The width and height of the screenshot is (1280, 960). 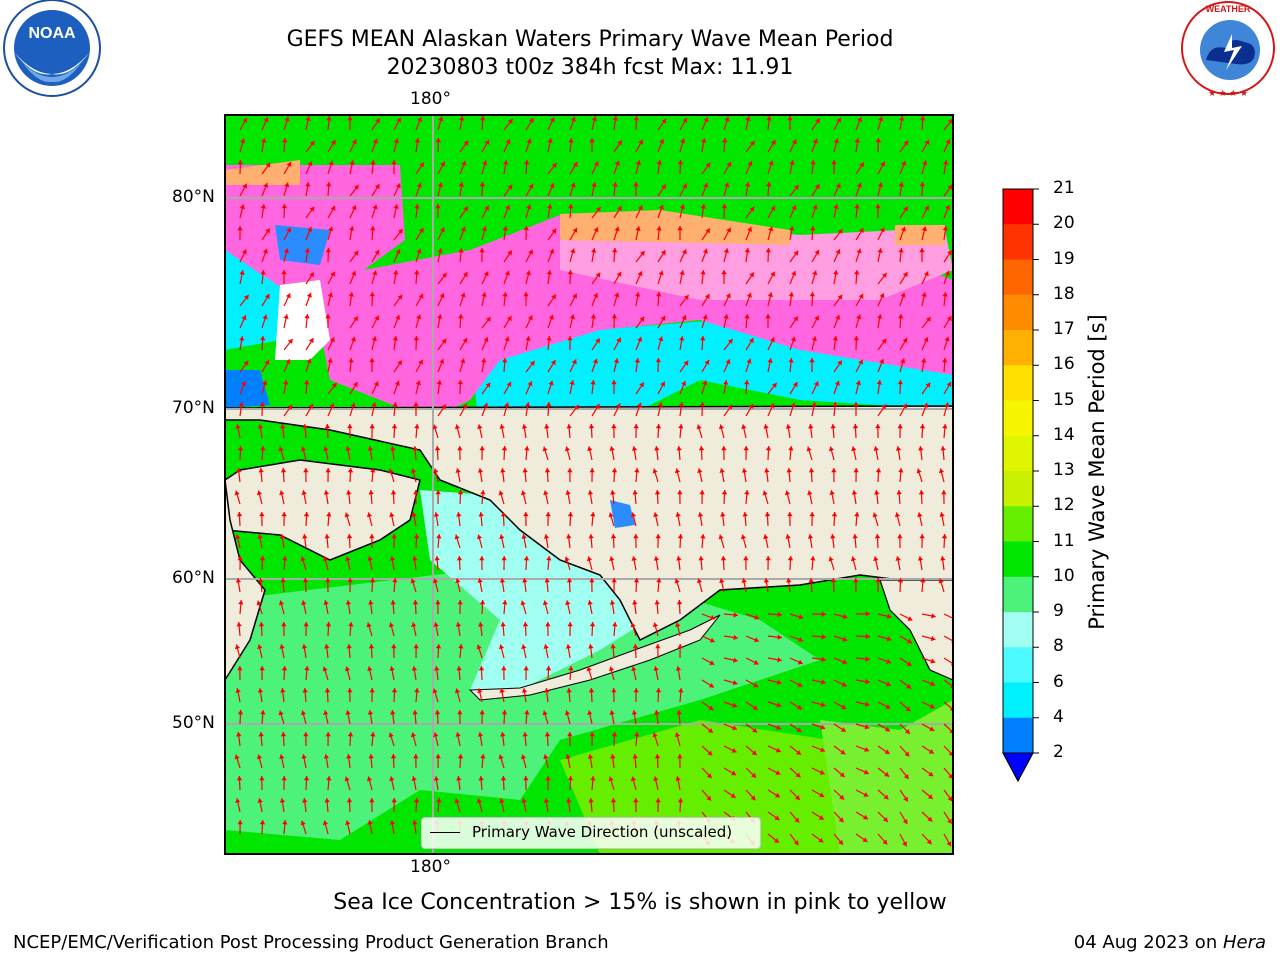 What do you see at coordinates (1064, 505) in the screenshot?
I see `colorbar-tick-label: 12` at bounding box center [1064, 505].